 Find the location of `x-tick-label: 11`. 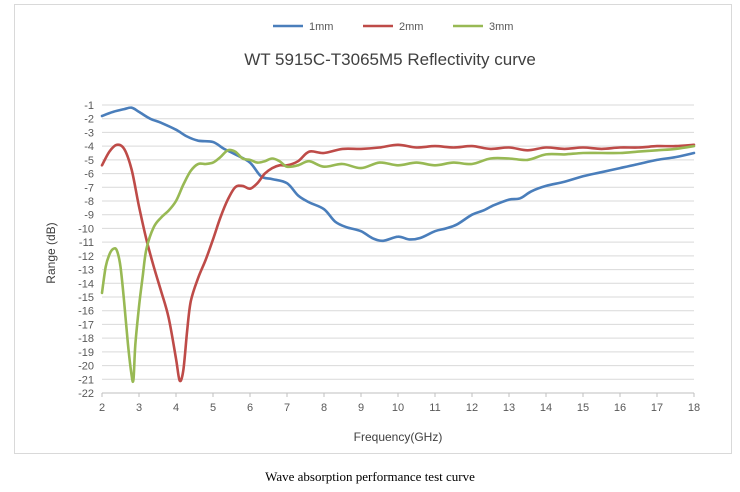

x-tick-label: 11 is located at coordinates (434, 408).